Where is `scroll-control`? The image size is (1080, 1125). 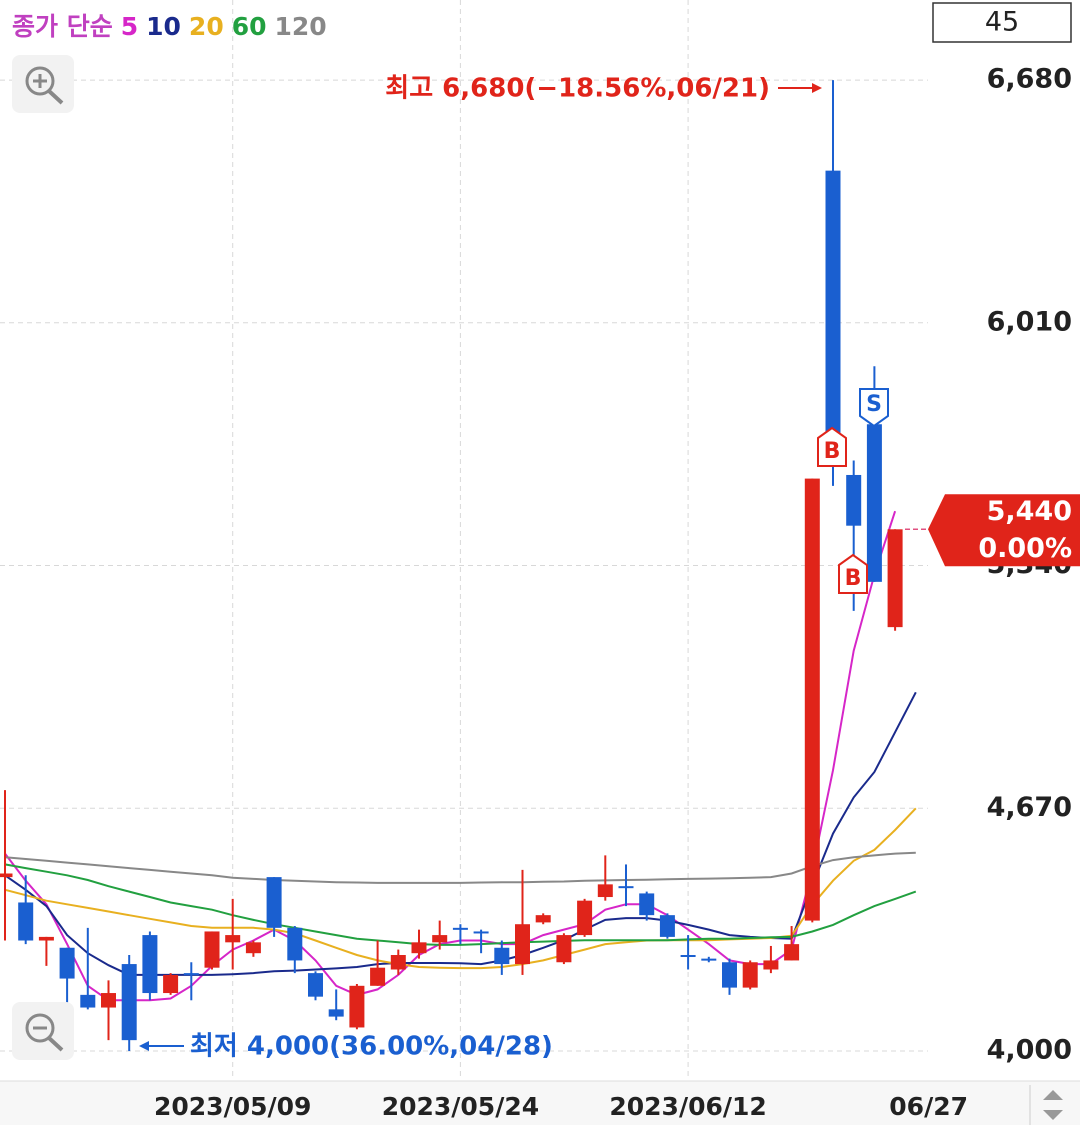 scroll-control is located at coordinates (1046, 1105).